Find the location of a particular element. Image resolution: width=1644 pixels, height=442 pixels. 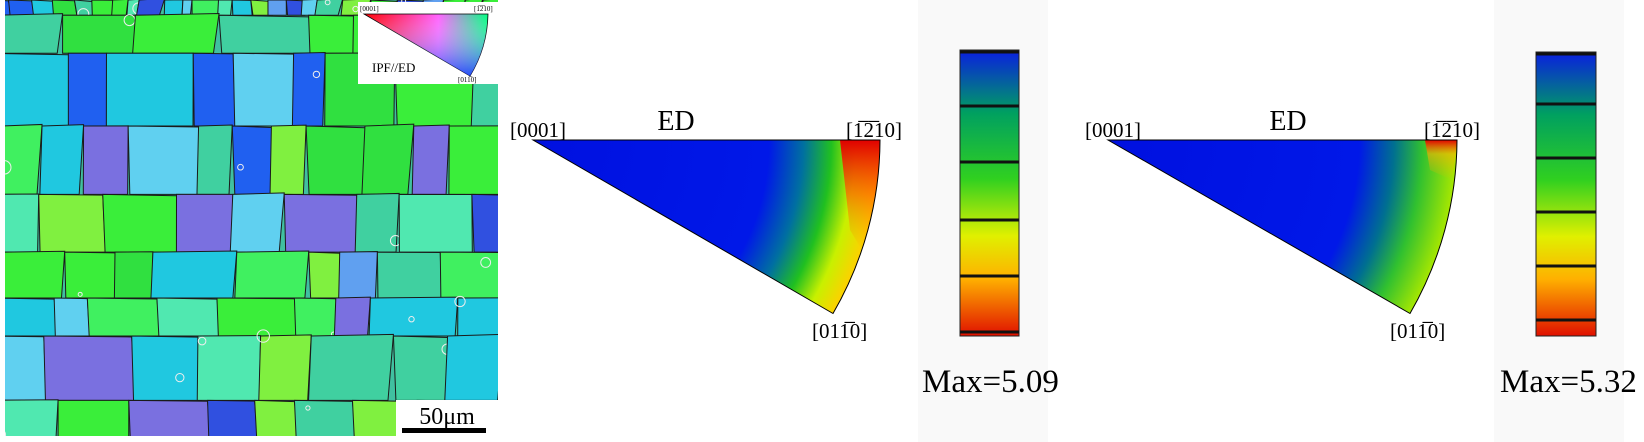

scale-bar: 50μm is located at coordinates (447, 418).